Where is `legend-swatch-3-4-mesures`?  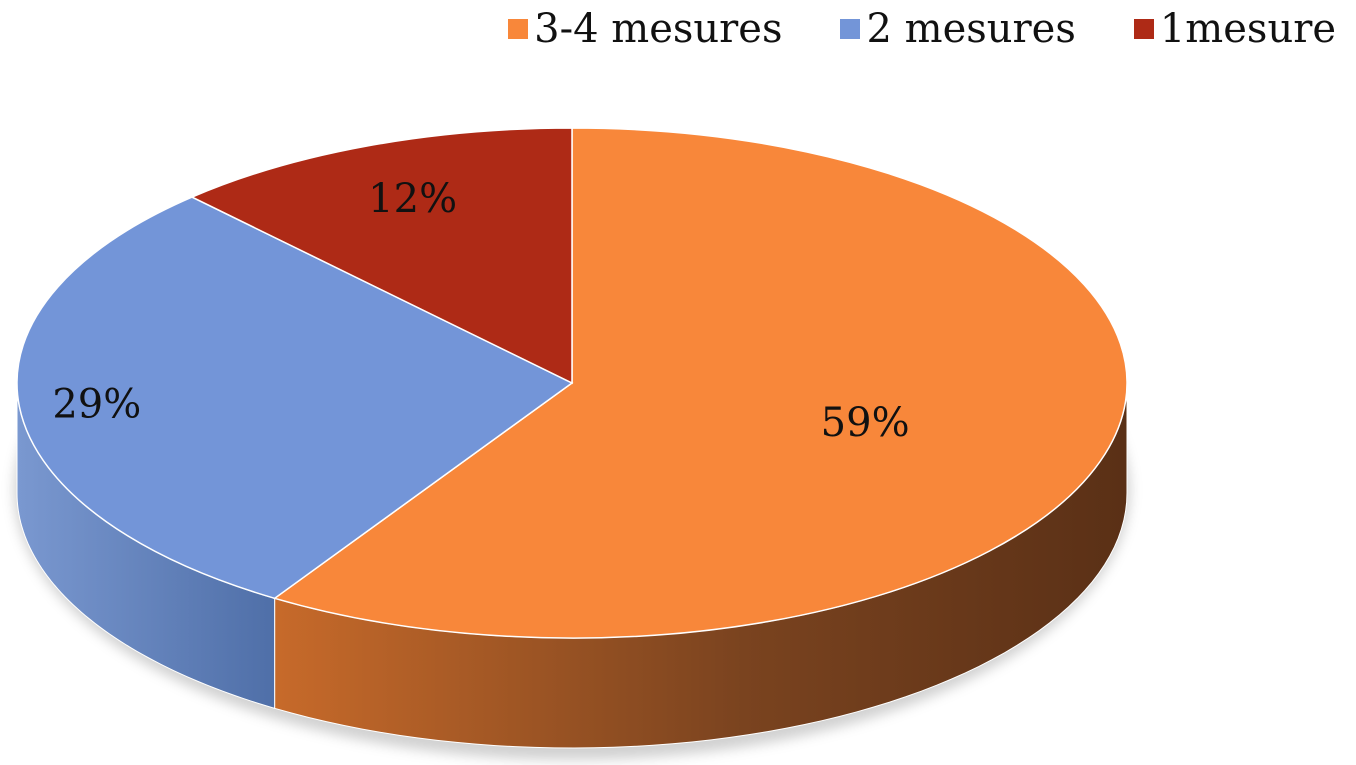 legend-swatch-3-4-mesures is located at coordinates (518, 29).